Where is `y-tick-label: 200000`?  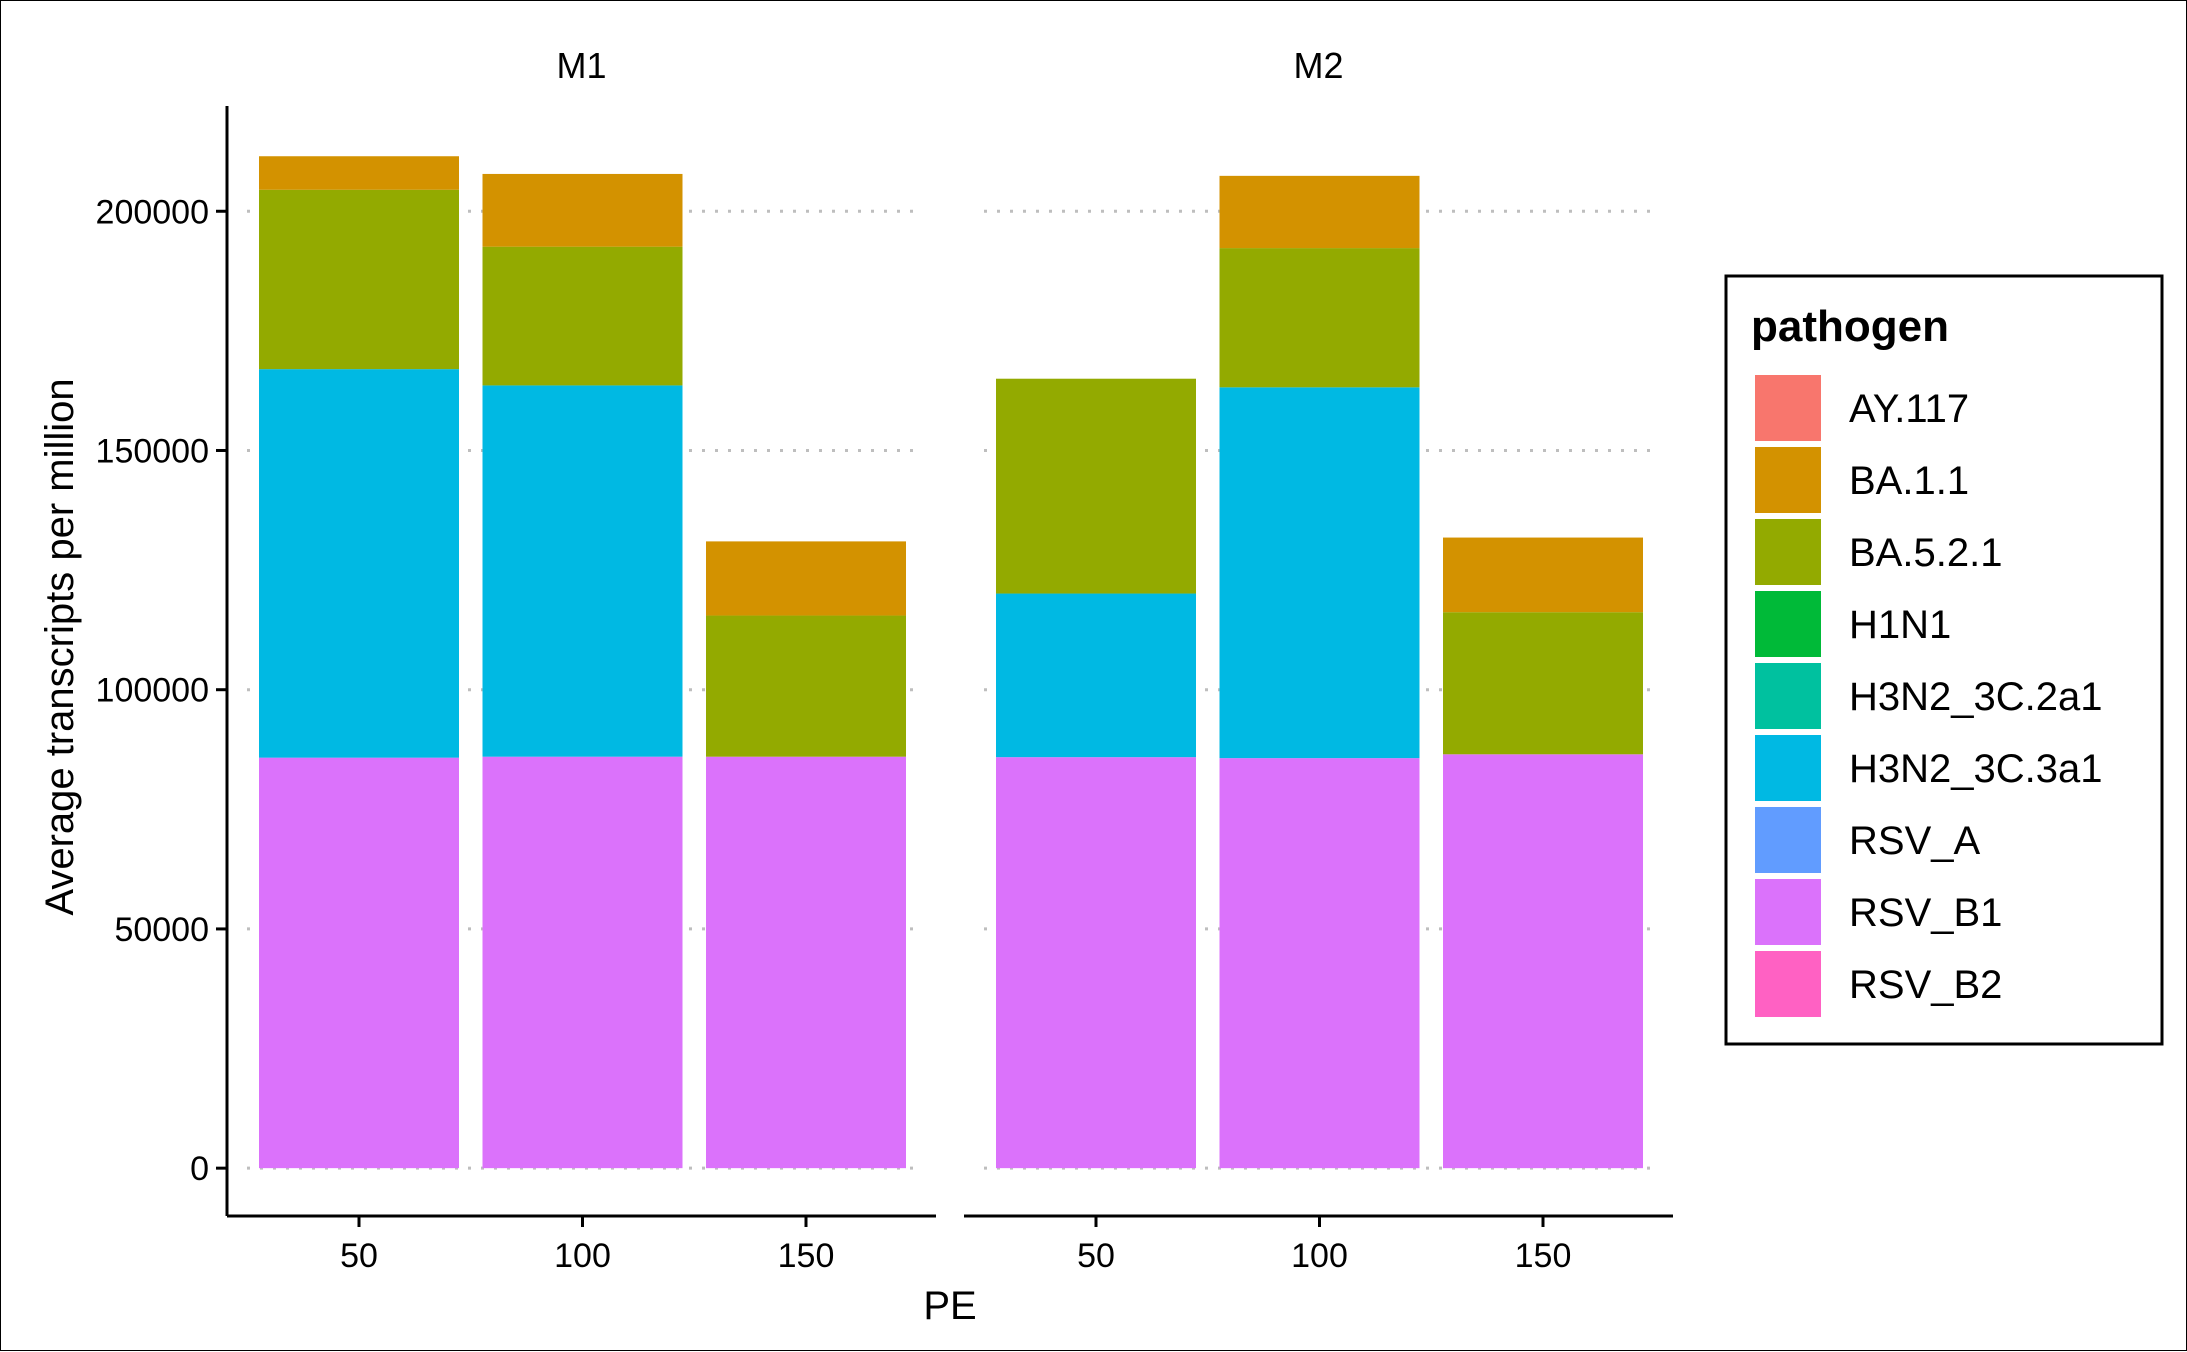 y-tick-label: 200000 is located at coordinates (152, 212).